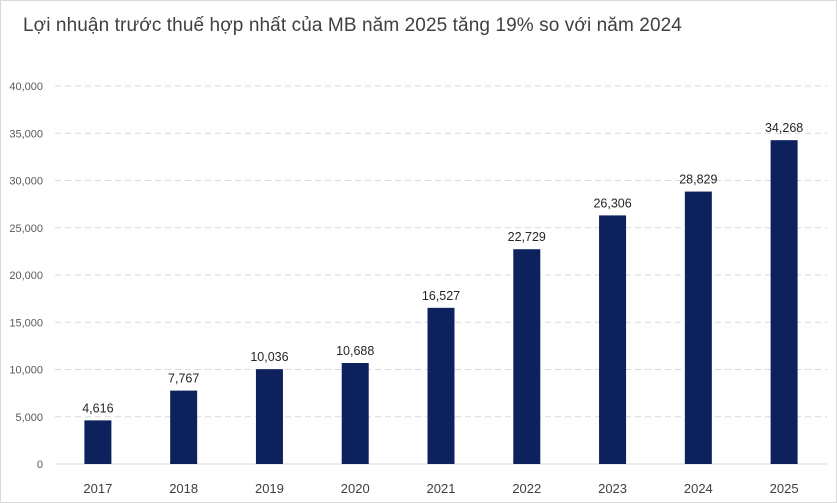 The height and width of the screenshot is (503, 837). What do you see at coordinates (355, 488) in the screenshot?
I see `x-tick-label: 2020` at bounding box center [355, 488].